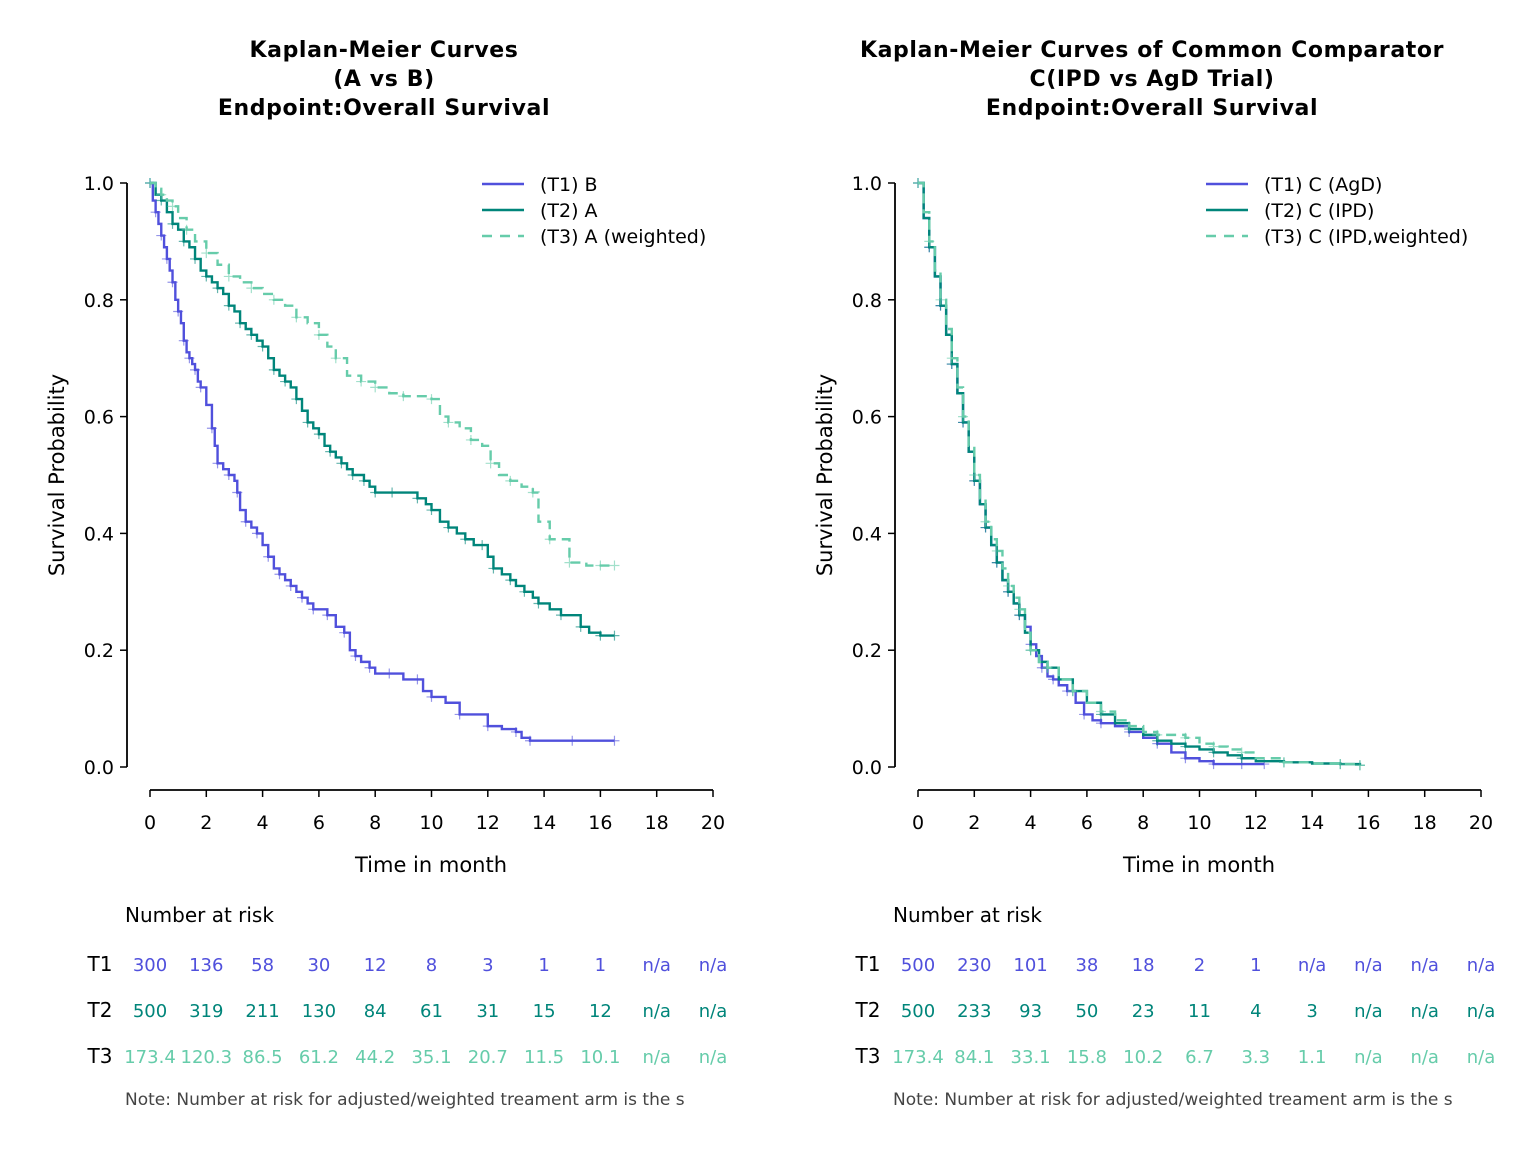 The image size is (1536, 1152). I want to click on legend-label-3: (T3) A (weighted), so click(623, 237).